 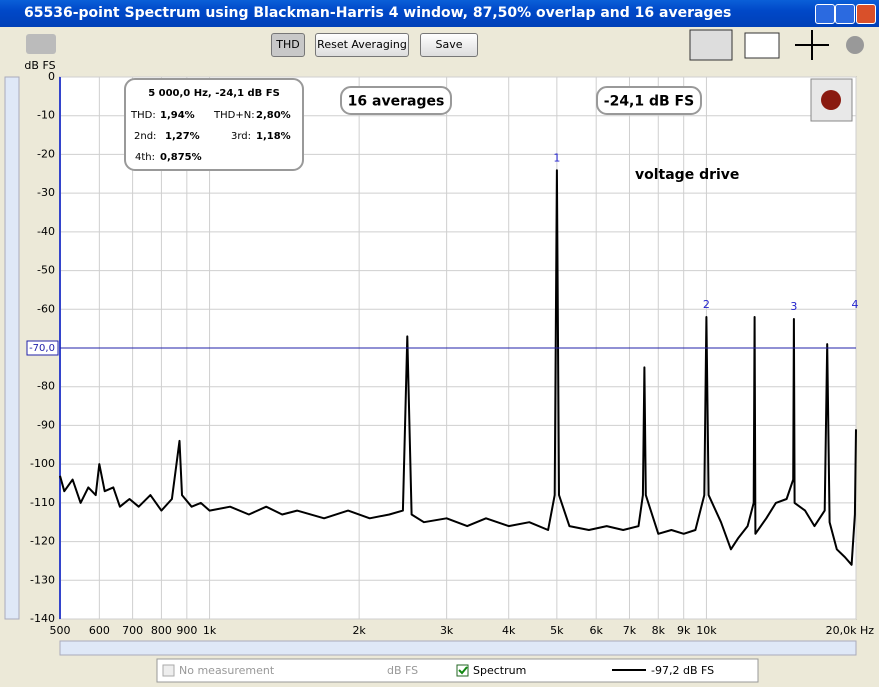 What do you see at coordinates (181, 157) in the screenshot?
I see `info-value: 0,875%` at bounding box center [181, 157].